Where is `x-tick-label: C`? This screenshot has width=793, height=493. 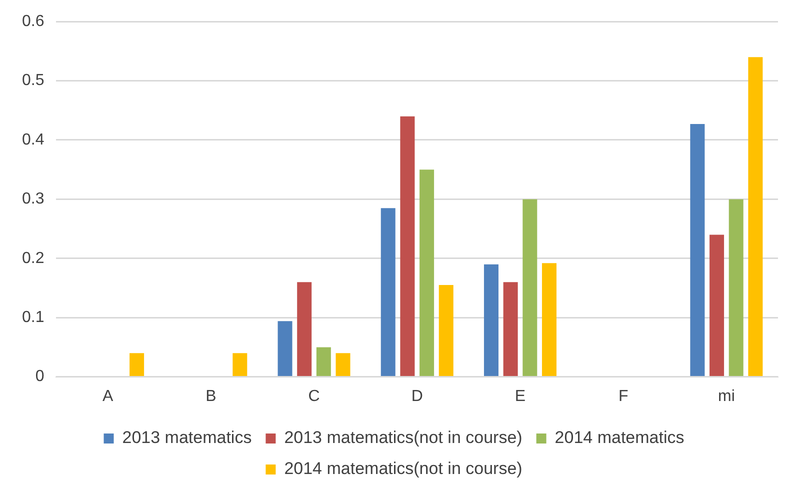
x-tick-label: C is located at coordinates (314, 396).